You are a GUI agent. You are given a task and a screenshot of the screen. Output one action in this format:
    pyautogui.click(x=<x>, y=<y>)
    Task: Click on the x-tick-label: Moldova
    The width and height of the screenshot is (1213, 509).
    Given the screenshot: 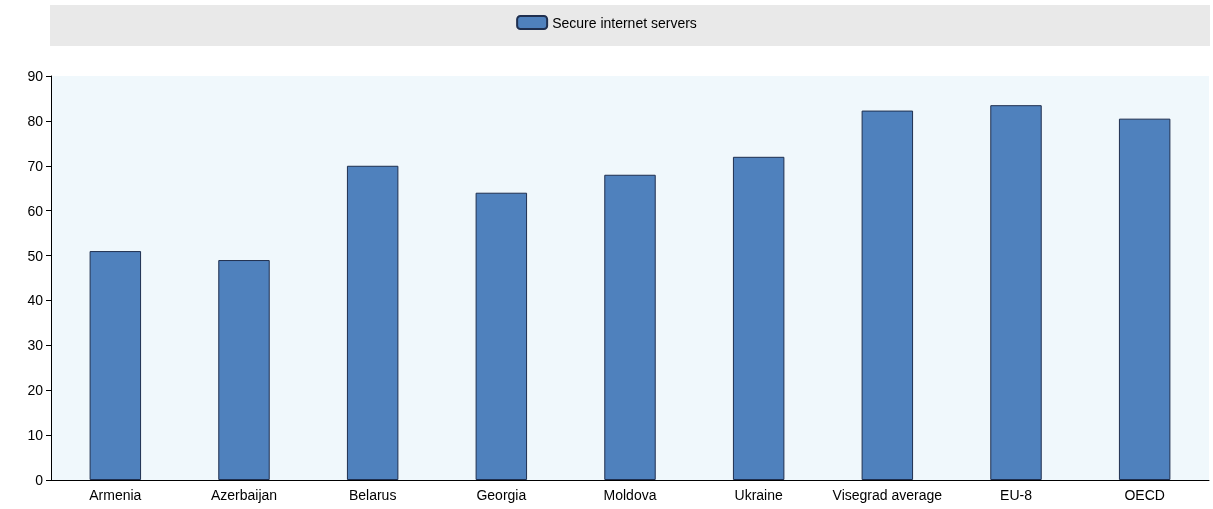 What is the action you would take?
    pyautogui.click(x=630, y=495)
    